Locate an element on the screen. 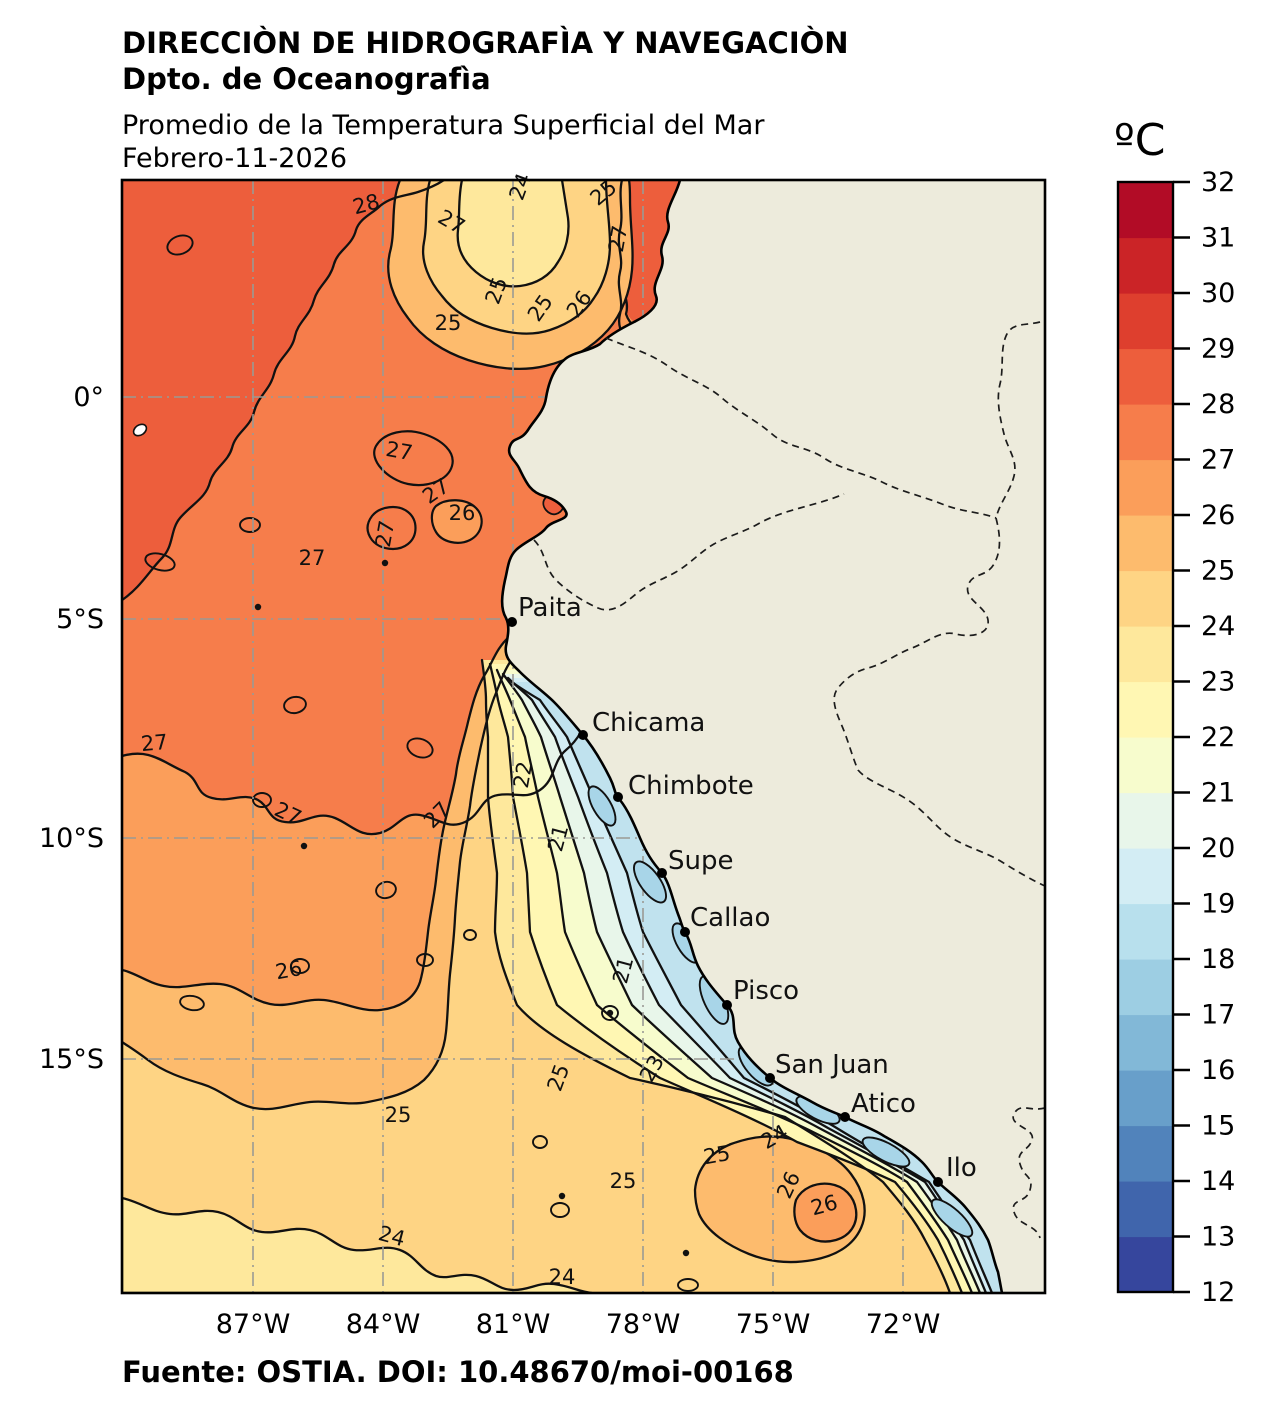  x-axis-tick-label: 87°W is located at coordinates (253, 1324).